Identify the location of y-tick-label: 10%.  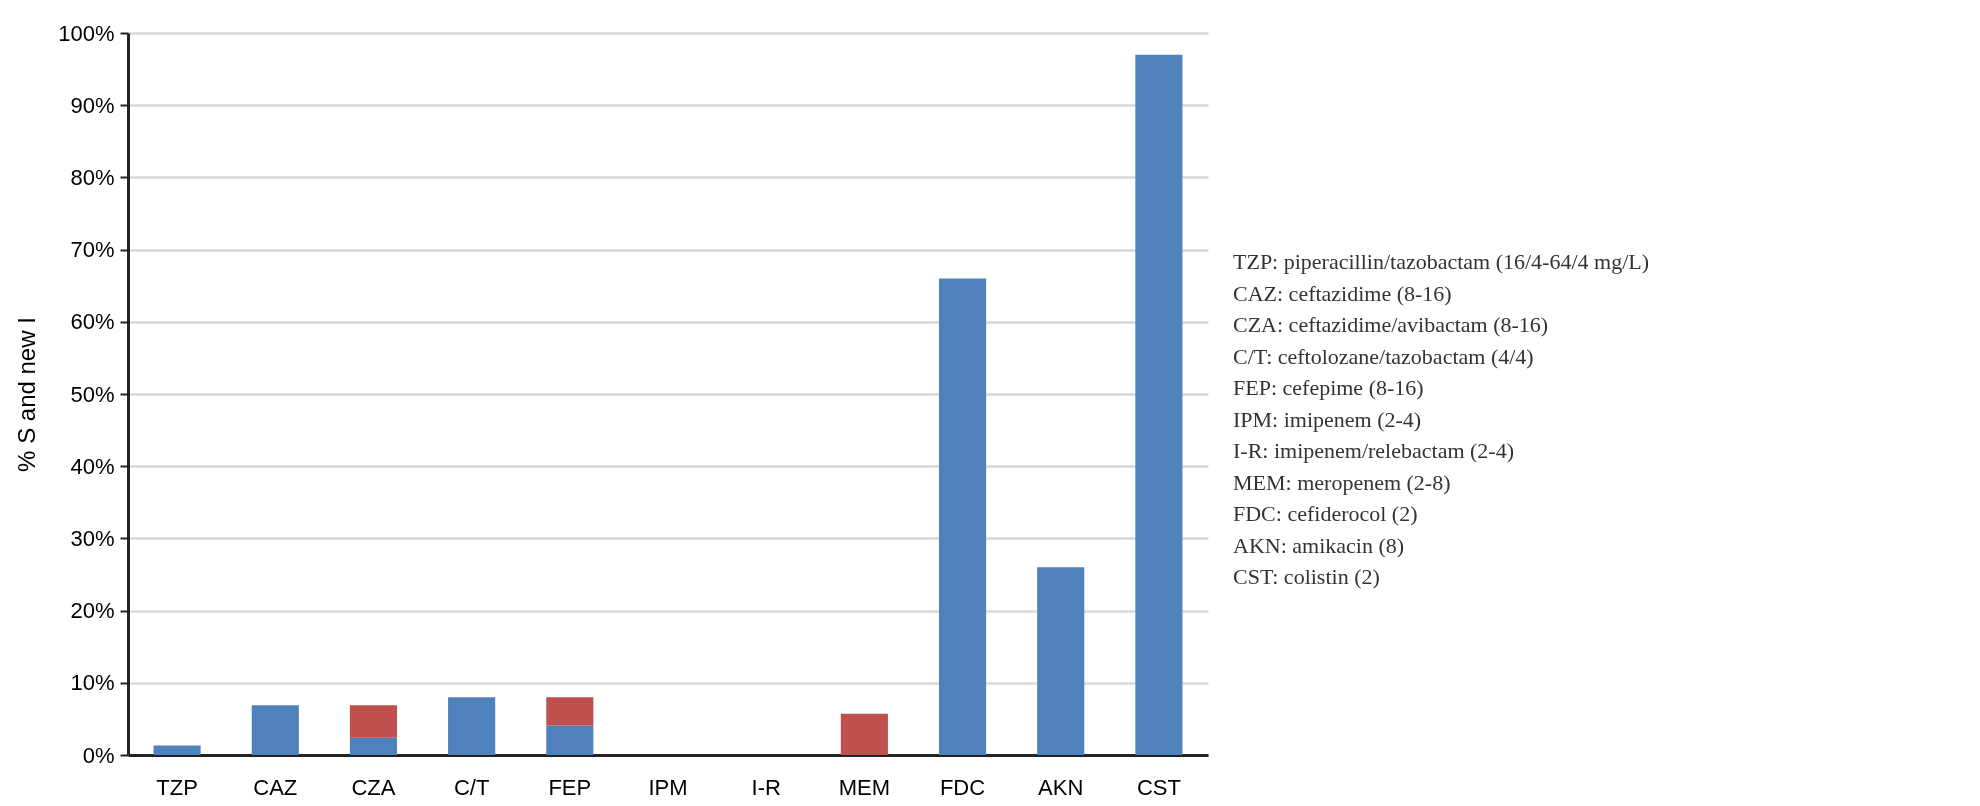
(92, 683).